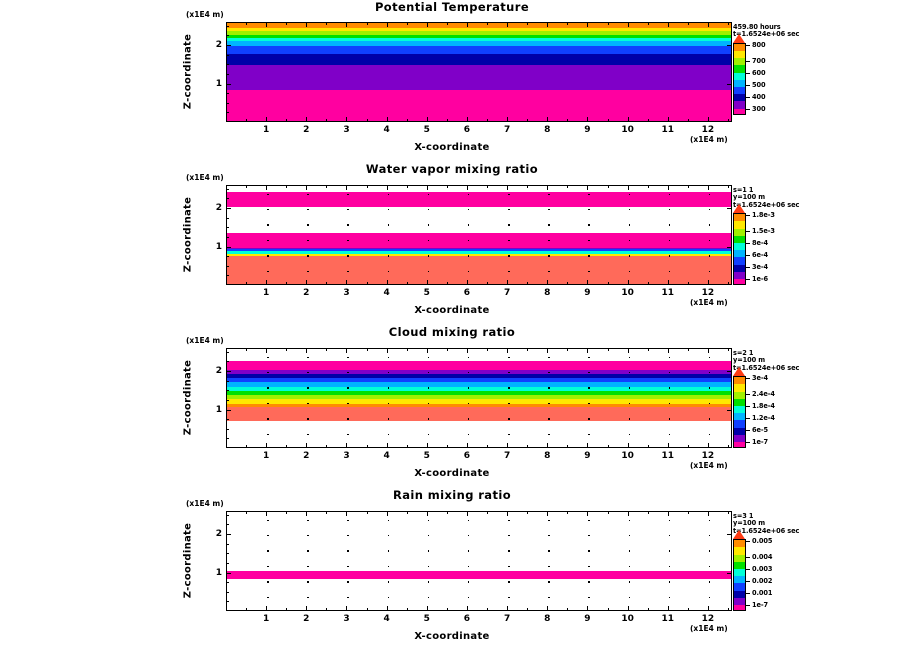  What do you see at coordinates (760, 279) in the screenshot?
I see `colorbar-tick-label: 1e-6` at bounding box center [760, 279].